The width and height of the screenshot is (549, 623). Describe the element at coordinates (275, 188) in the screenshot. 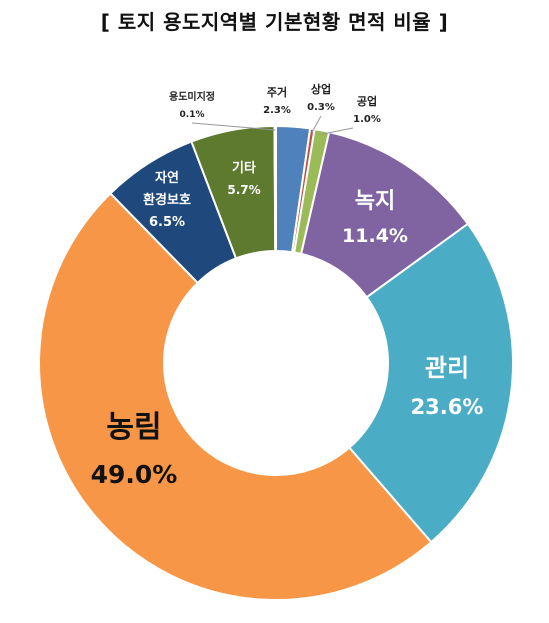

I see `slice-용도미지정` at that location.